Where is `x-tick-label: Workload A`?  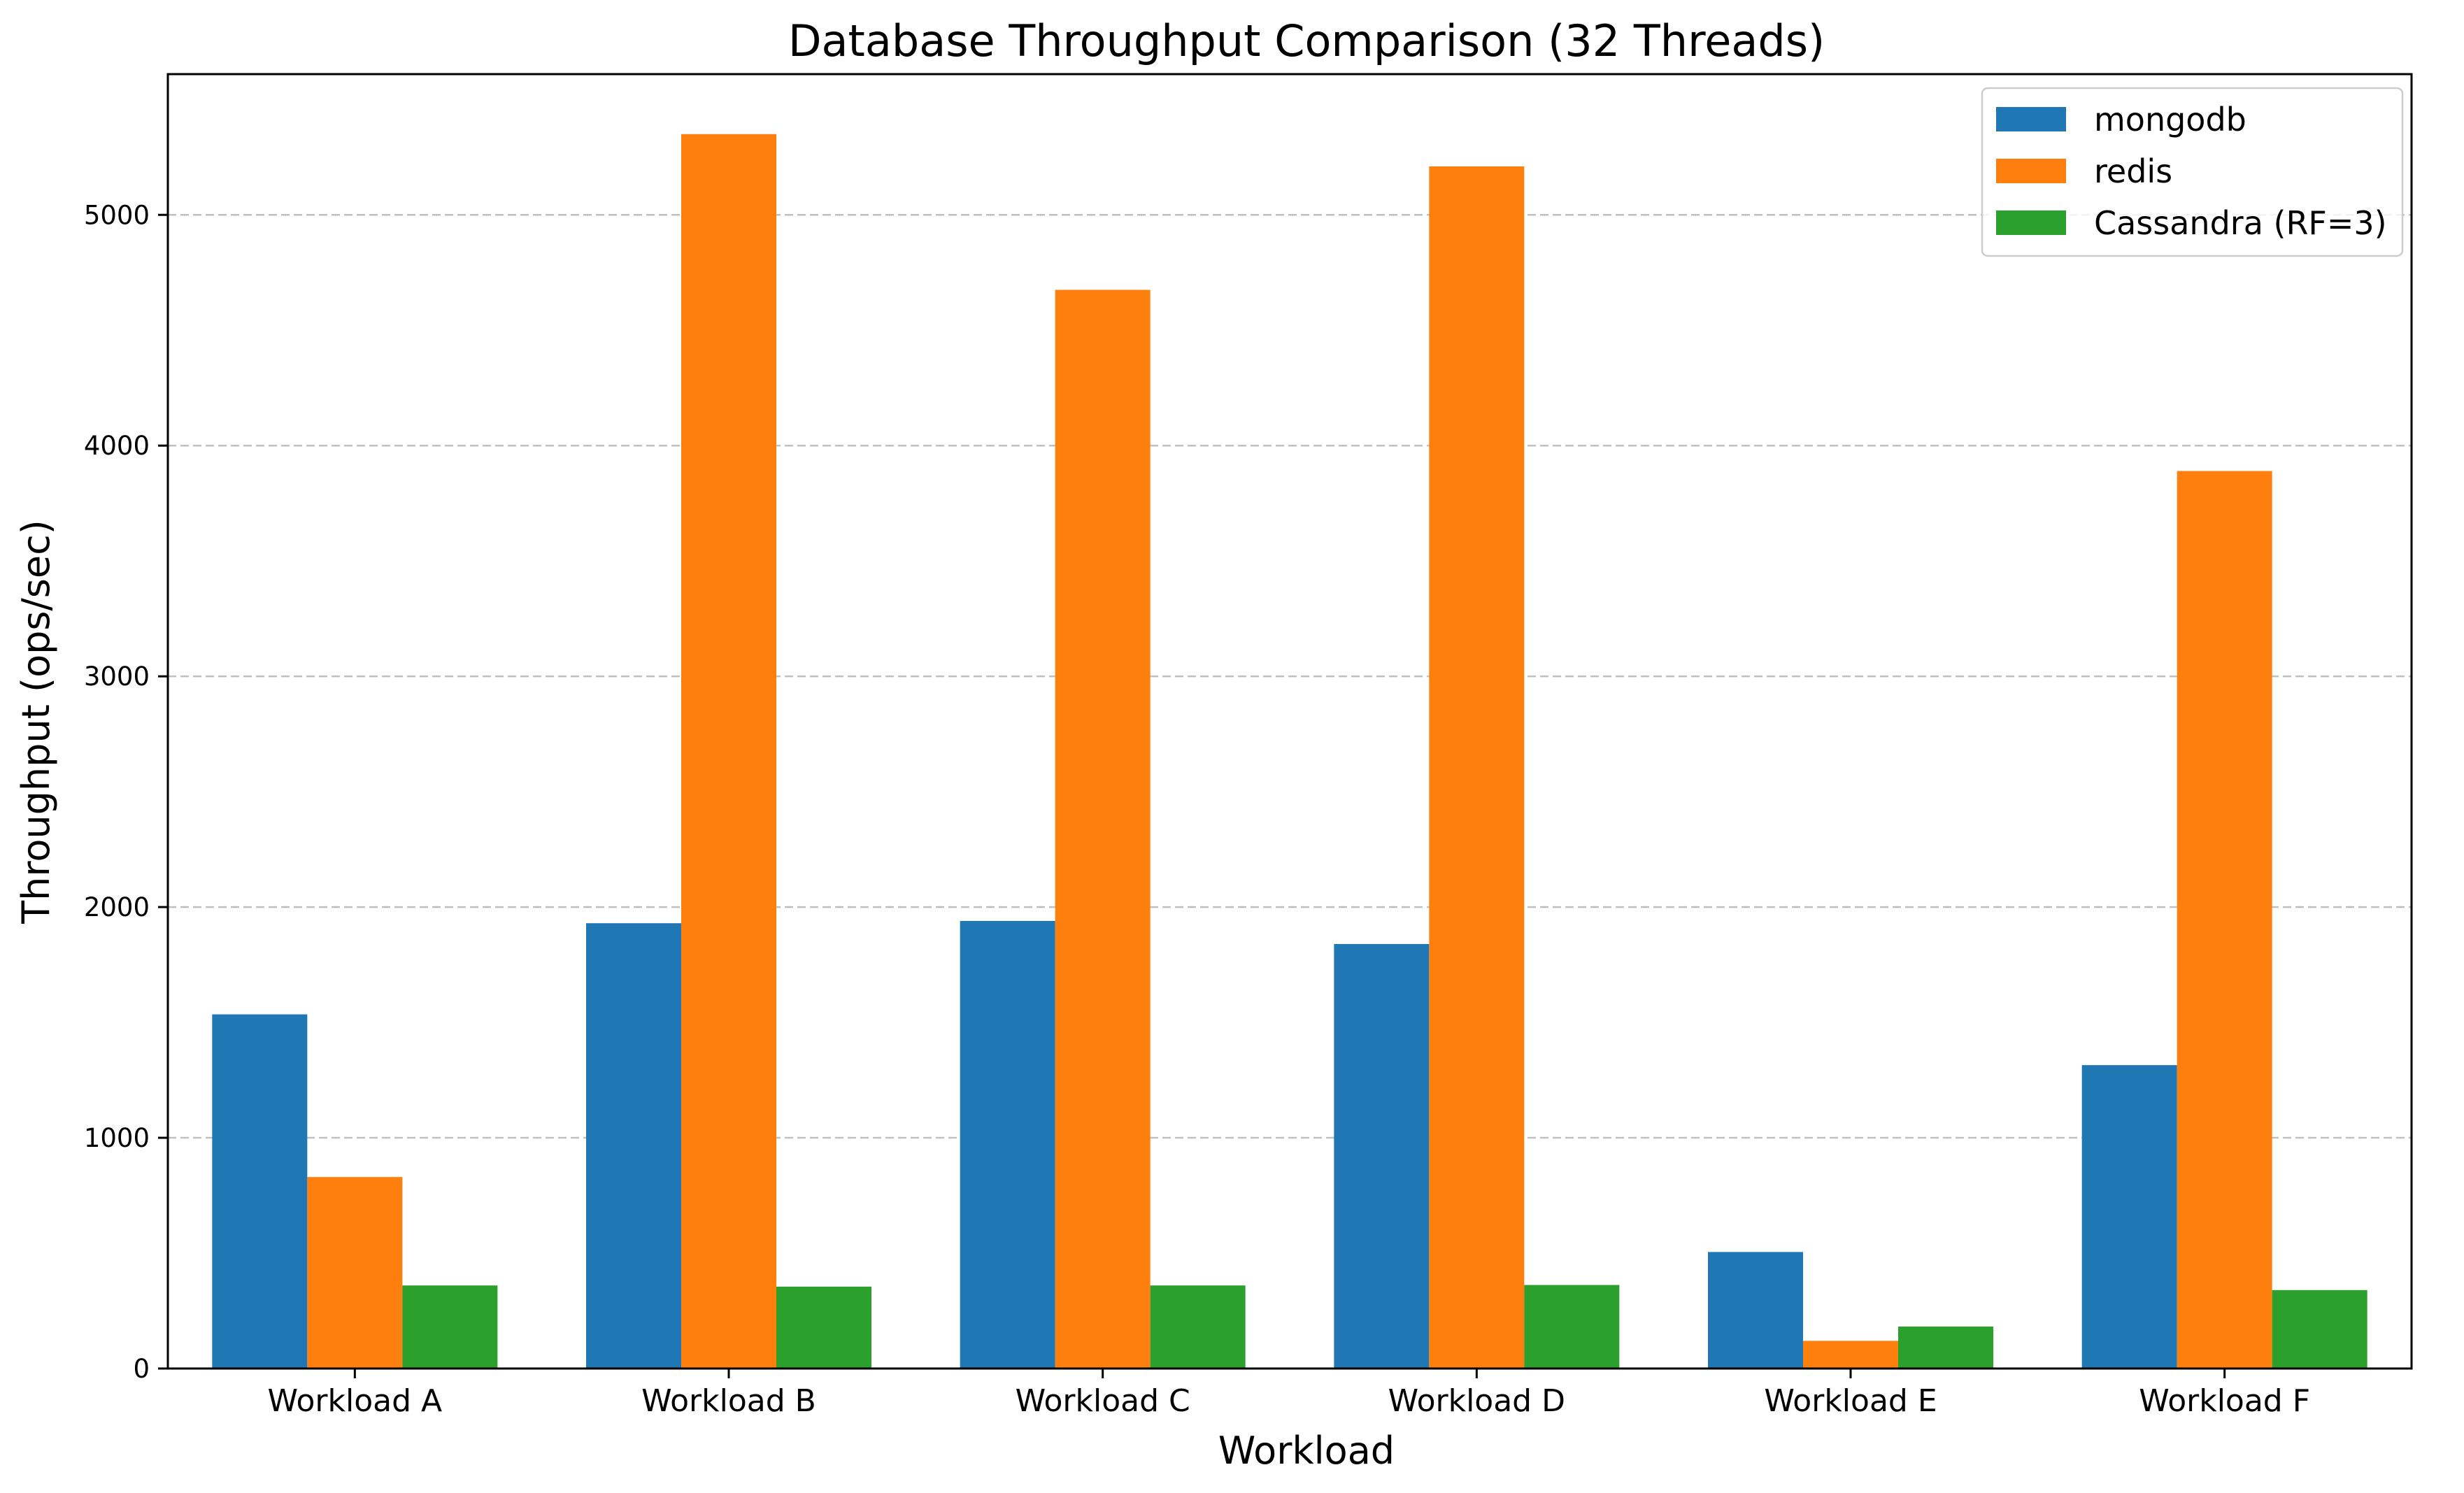 x-tick-label: Workload A is located at coordinates (356, 1401).